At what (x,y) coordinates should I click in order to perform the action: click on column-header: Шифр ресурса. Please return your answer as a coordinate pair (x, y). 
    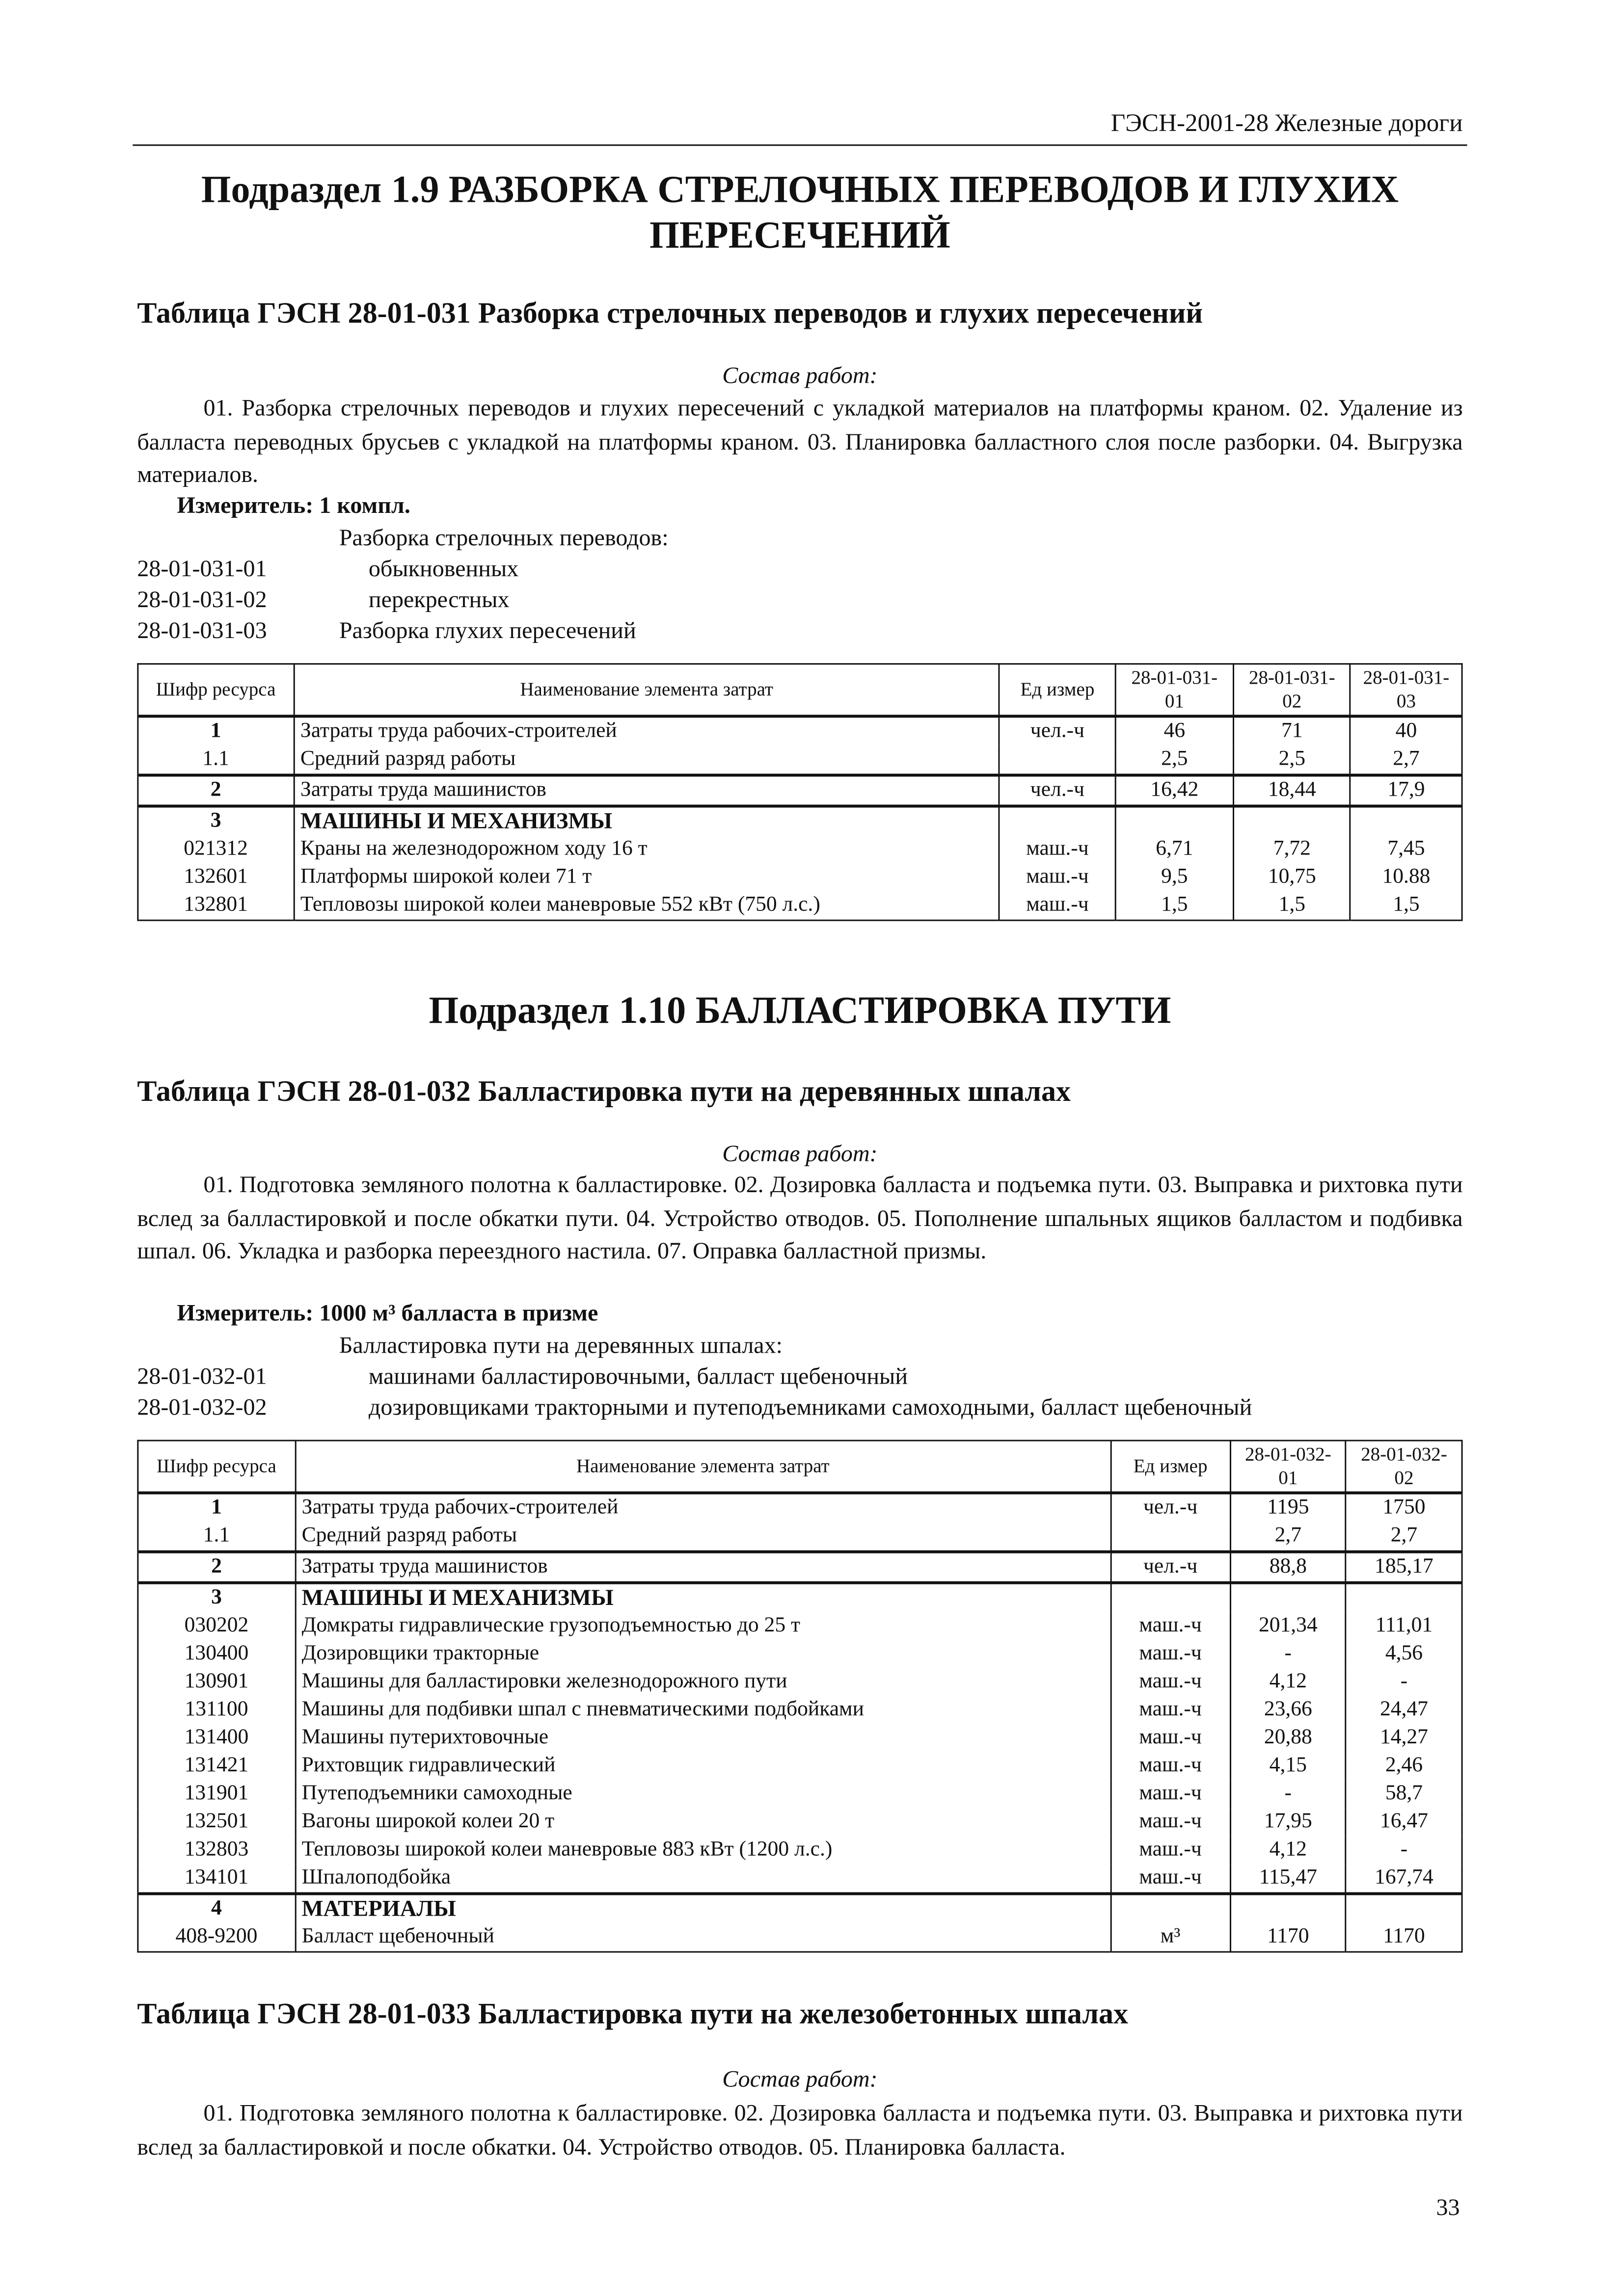
    Looking at the image, I should click on (216, 1467).